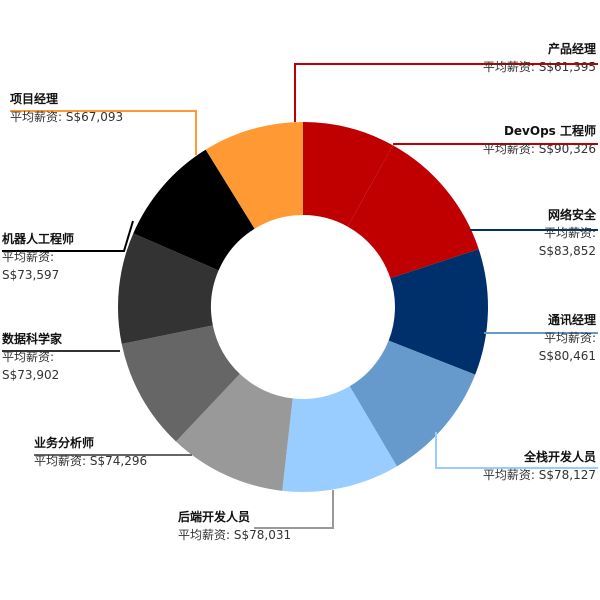 The width and height of the screenshot is (600, 600). I want to click on label-salary: 平均薪资: S$78,127, so click(539, 475).